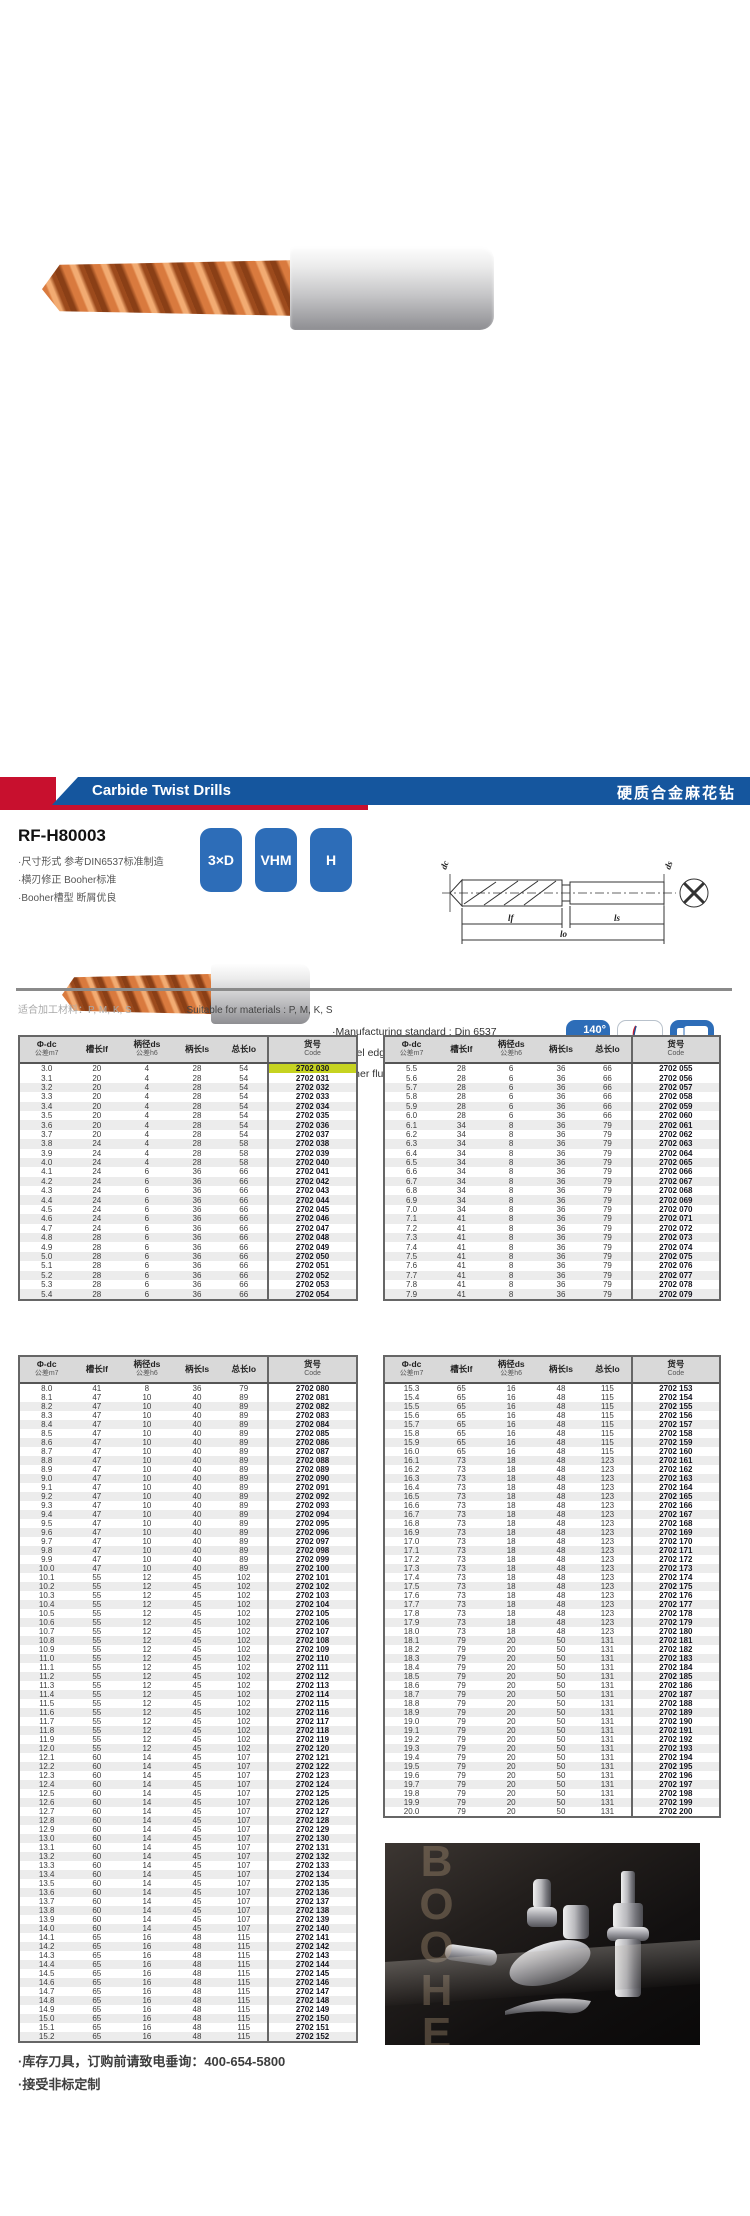 This screenshot has height=2216, width=750. I want to click on col-lf: 槽长lf, so click(97, 1050).